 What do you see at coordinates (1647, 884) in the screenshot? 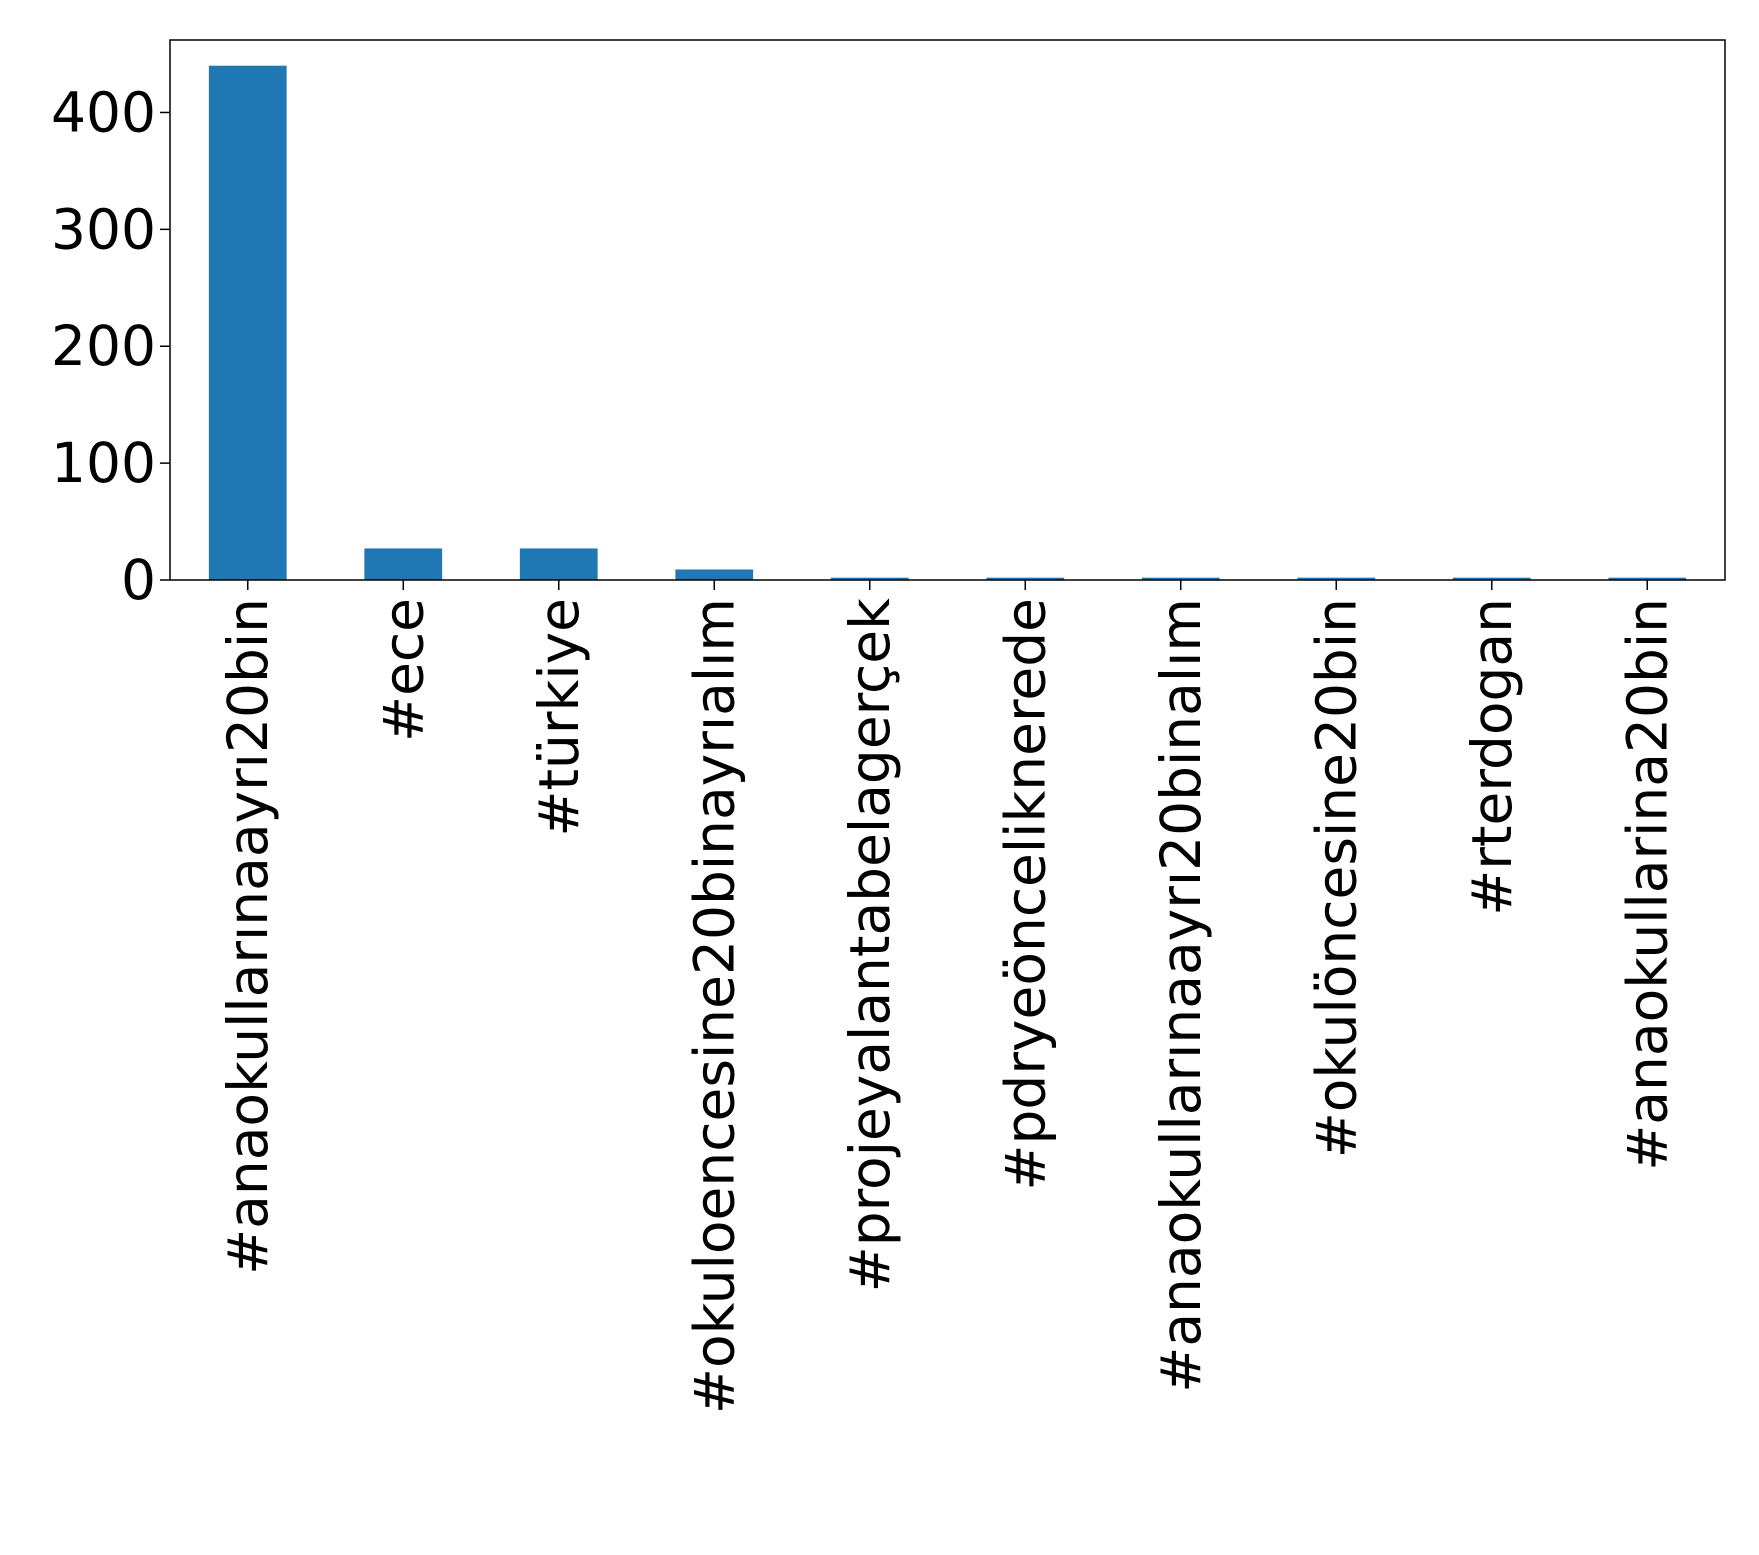
I see `x-tick-label: #anaokullarina20bin` at bounding box center [1647, 884].